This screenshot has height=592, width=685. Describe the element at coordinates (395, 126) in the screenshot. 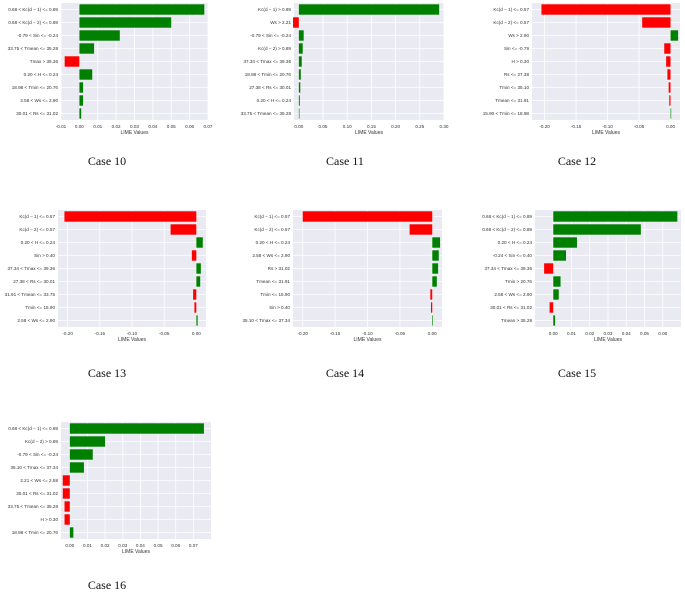

I see `x-tick-label: 0.20` at that location.